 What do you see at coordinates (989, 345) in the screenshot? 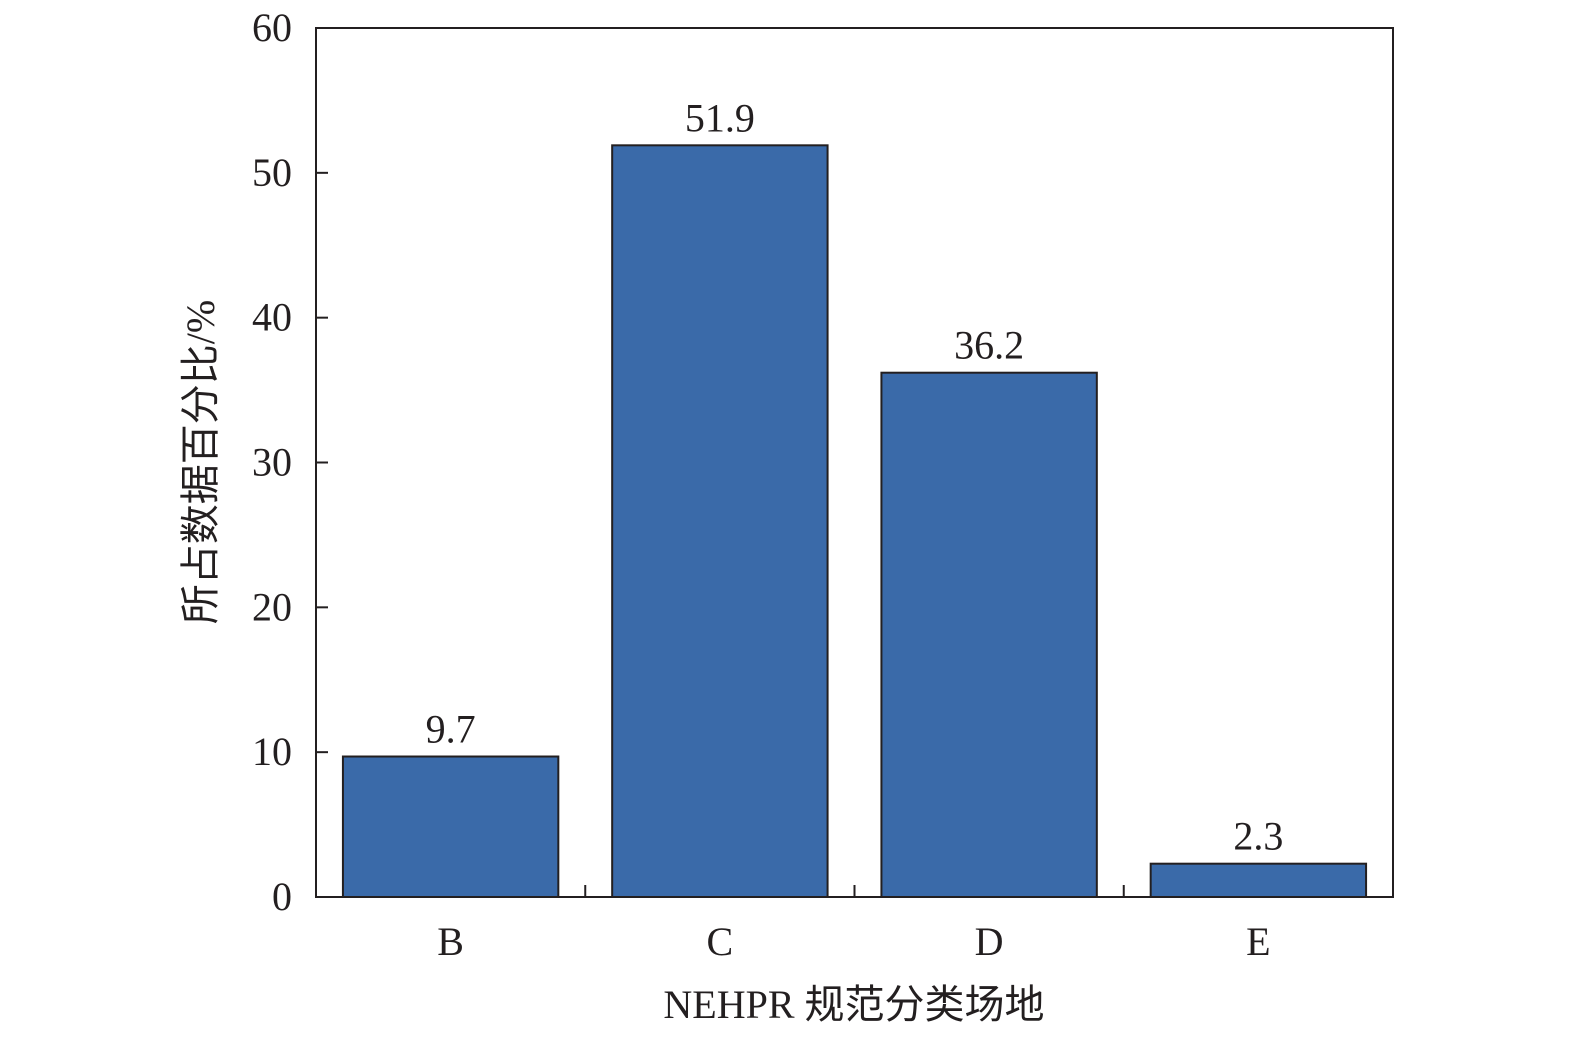
I see `data-label-D: 36.2` at bounding box center [989, 345].